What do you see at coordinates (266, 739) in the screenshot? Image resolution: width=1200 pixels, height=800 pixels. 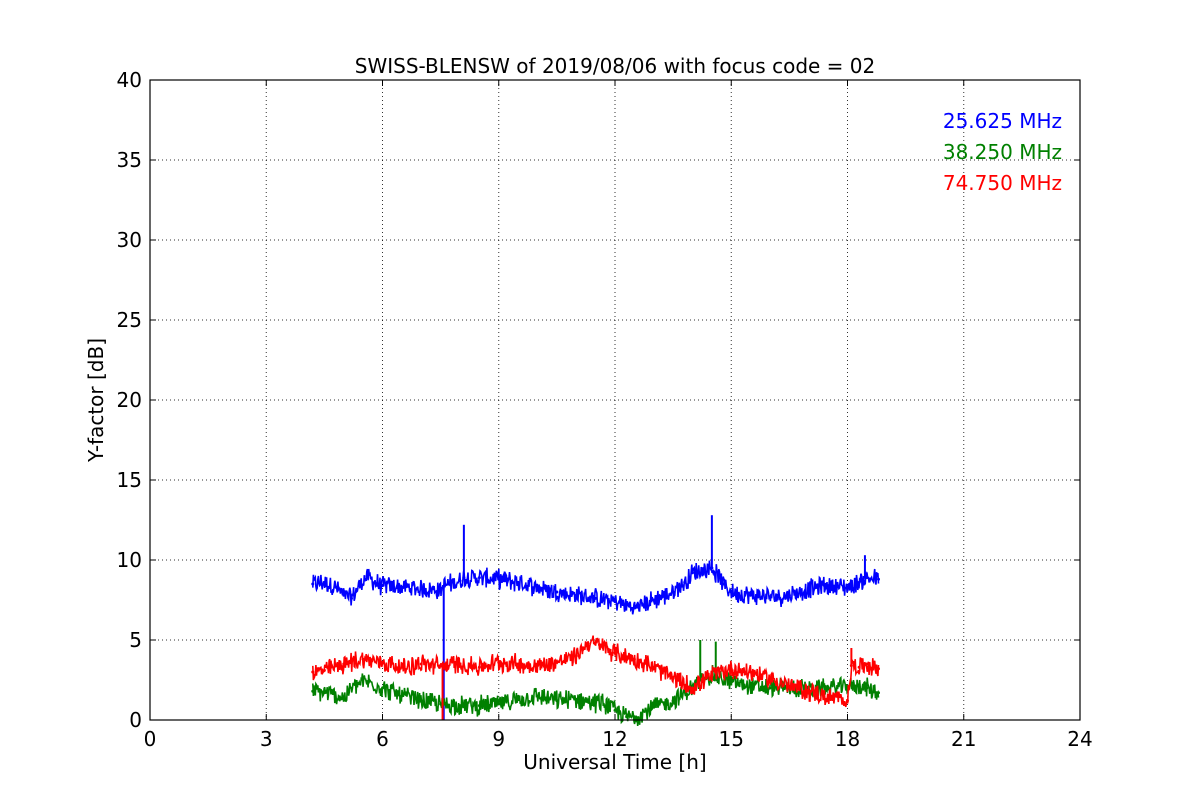 I see `x-tick-label: 3` at bounding box center [266, 739].